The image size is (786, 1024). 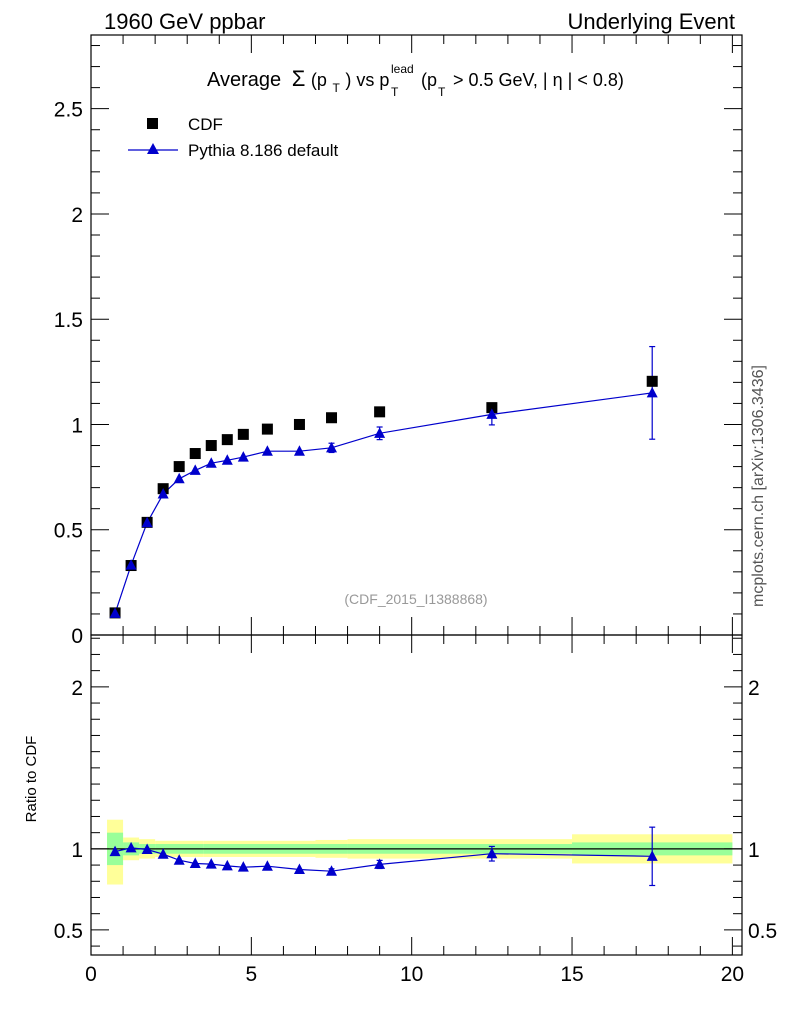 What do you see at coordinates (153, 148) in the screenshot?
I see `legend-pythia-marker` at bounding box center [153, 148].